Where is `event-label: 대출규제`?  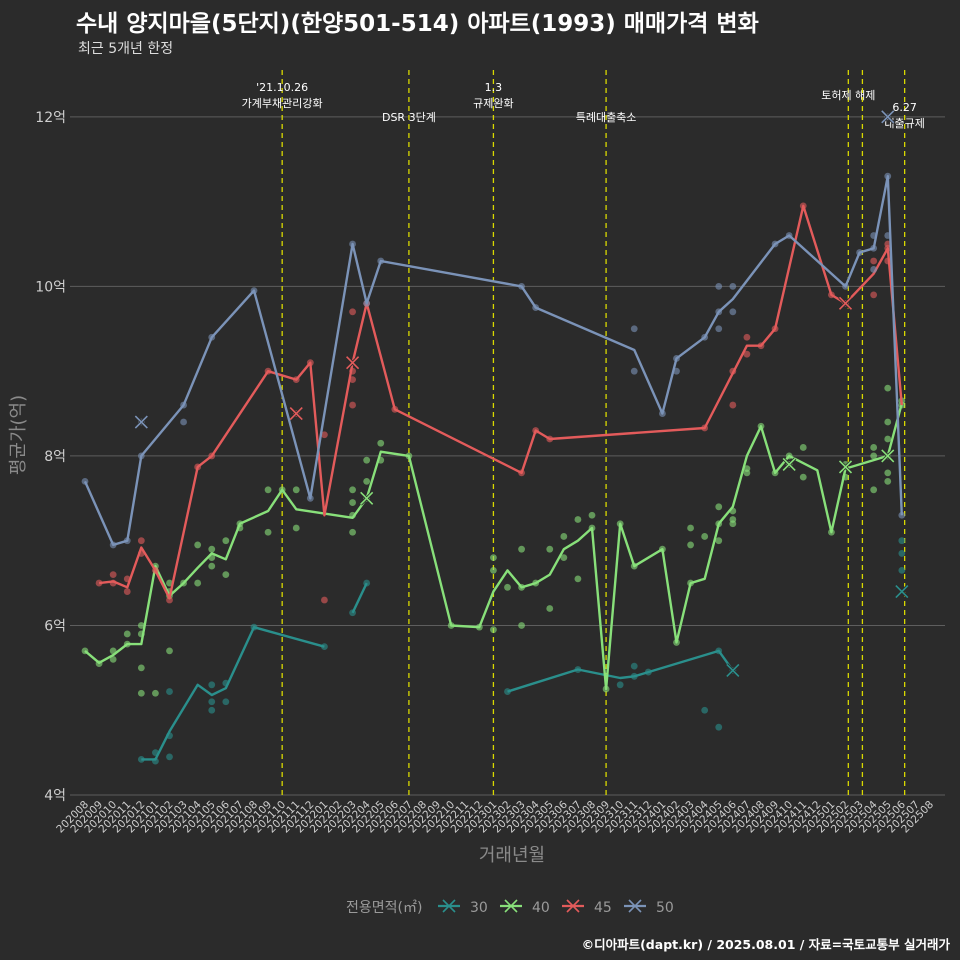 event-label: 대출규제 is located at coordinates (904, 123).